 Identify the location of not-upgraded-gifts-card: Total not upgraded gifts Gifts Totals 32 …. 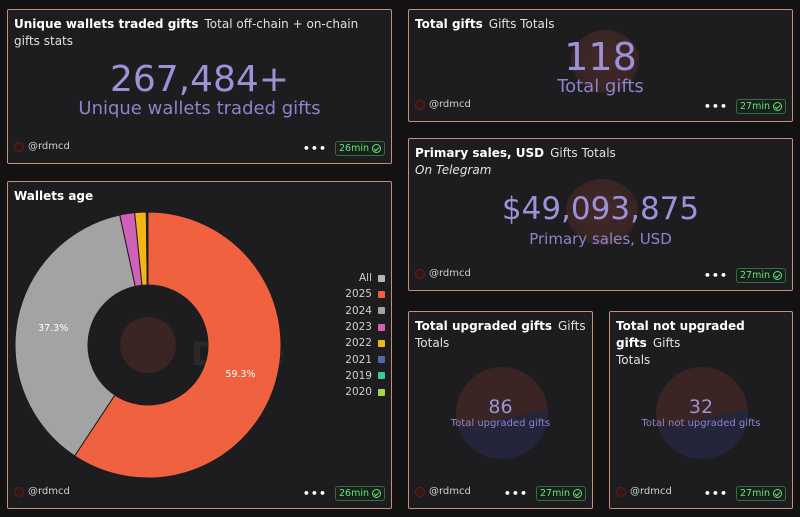
(701, 410).